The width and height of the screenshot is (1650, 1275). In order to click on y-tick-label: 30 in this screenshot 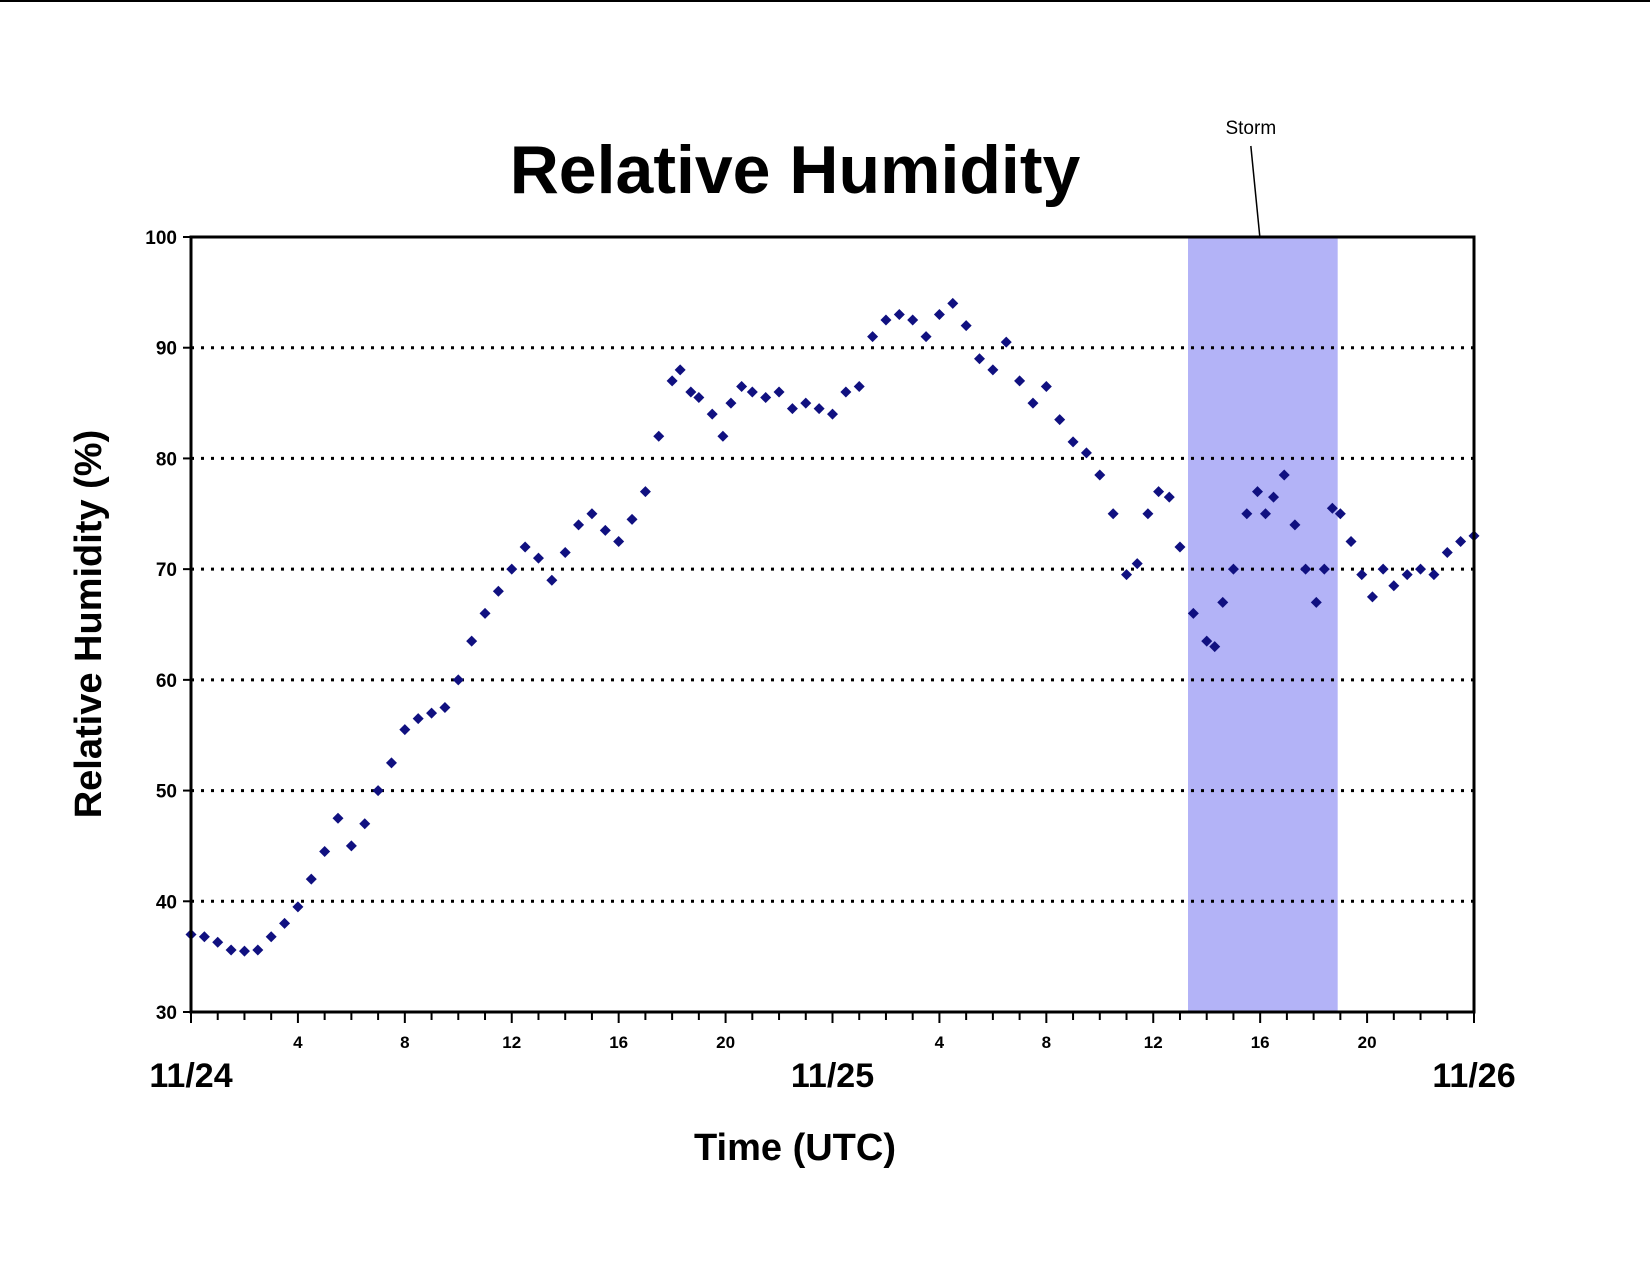, I will do `click(166, 1013)`.